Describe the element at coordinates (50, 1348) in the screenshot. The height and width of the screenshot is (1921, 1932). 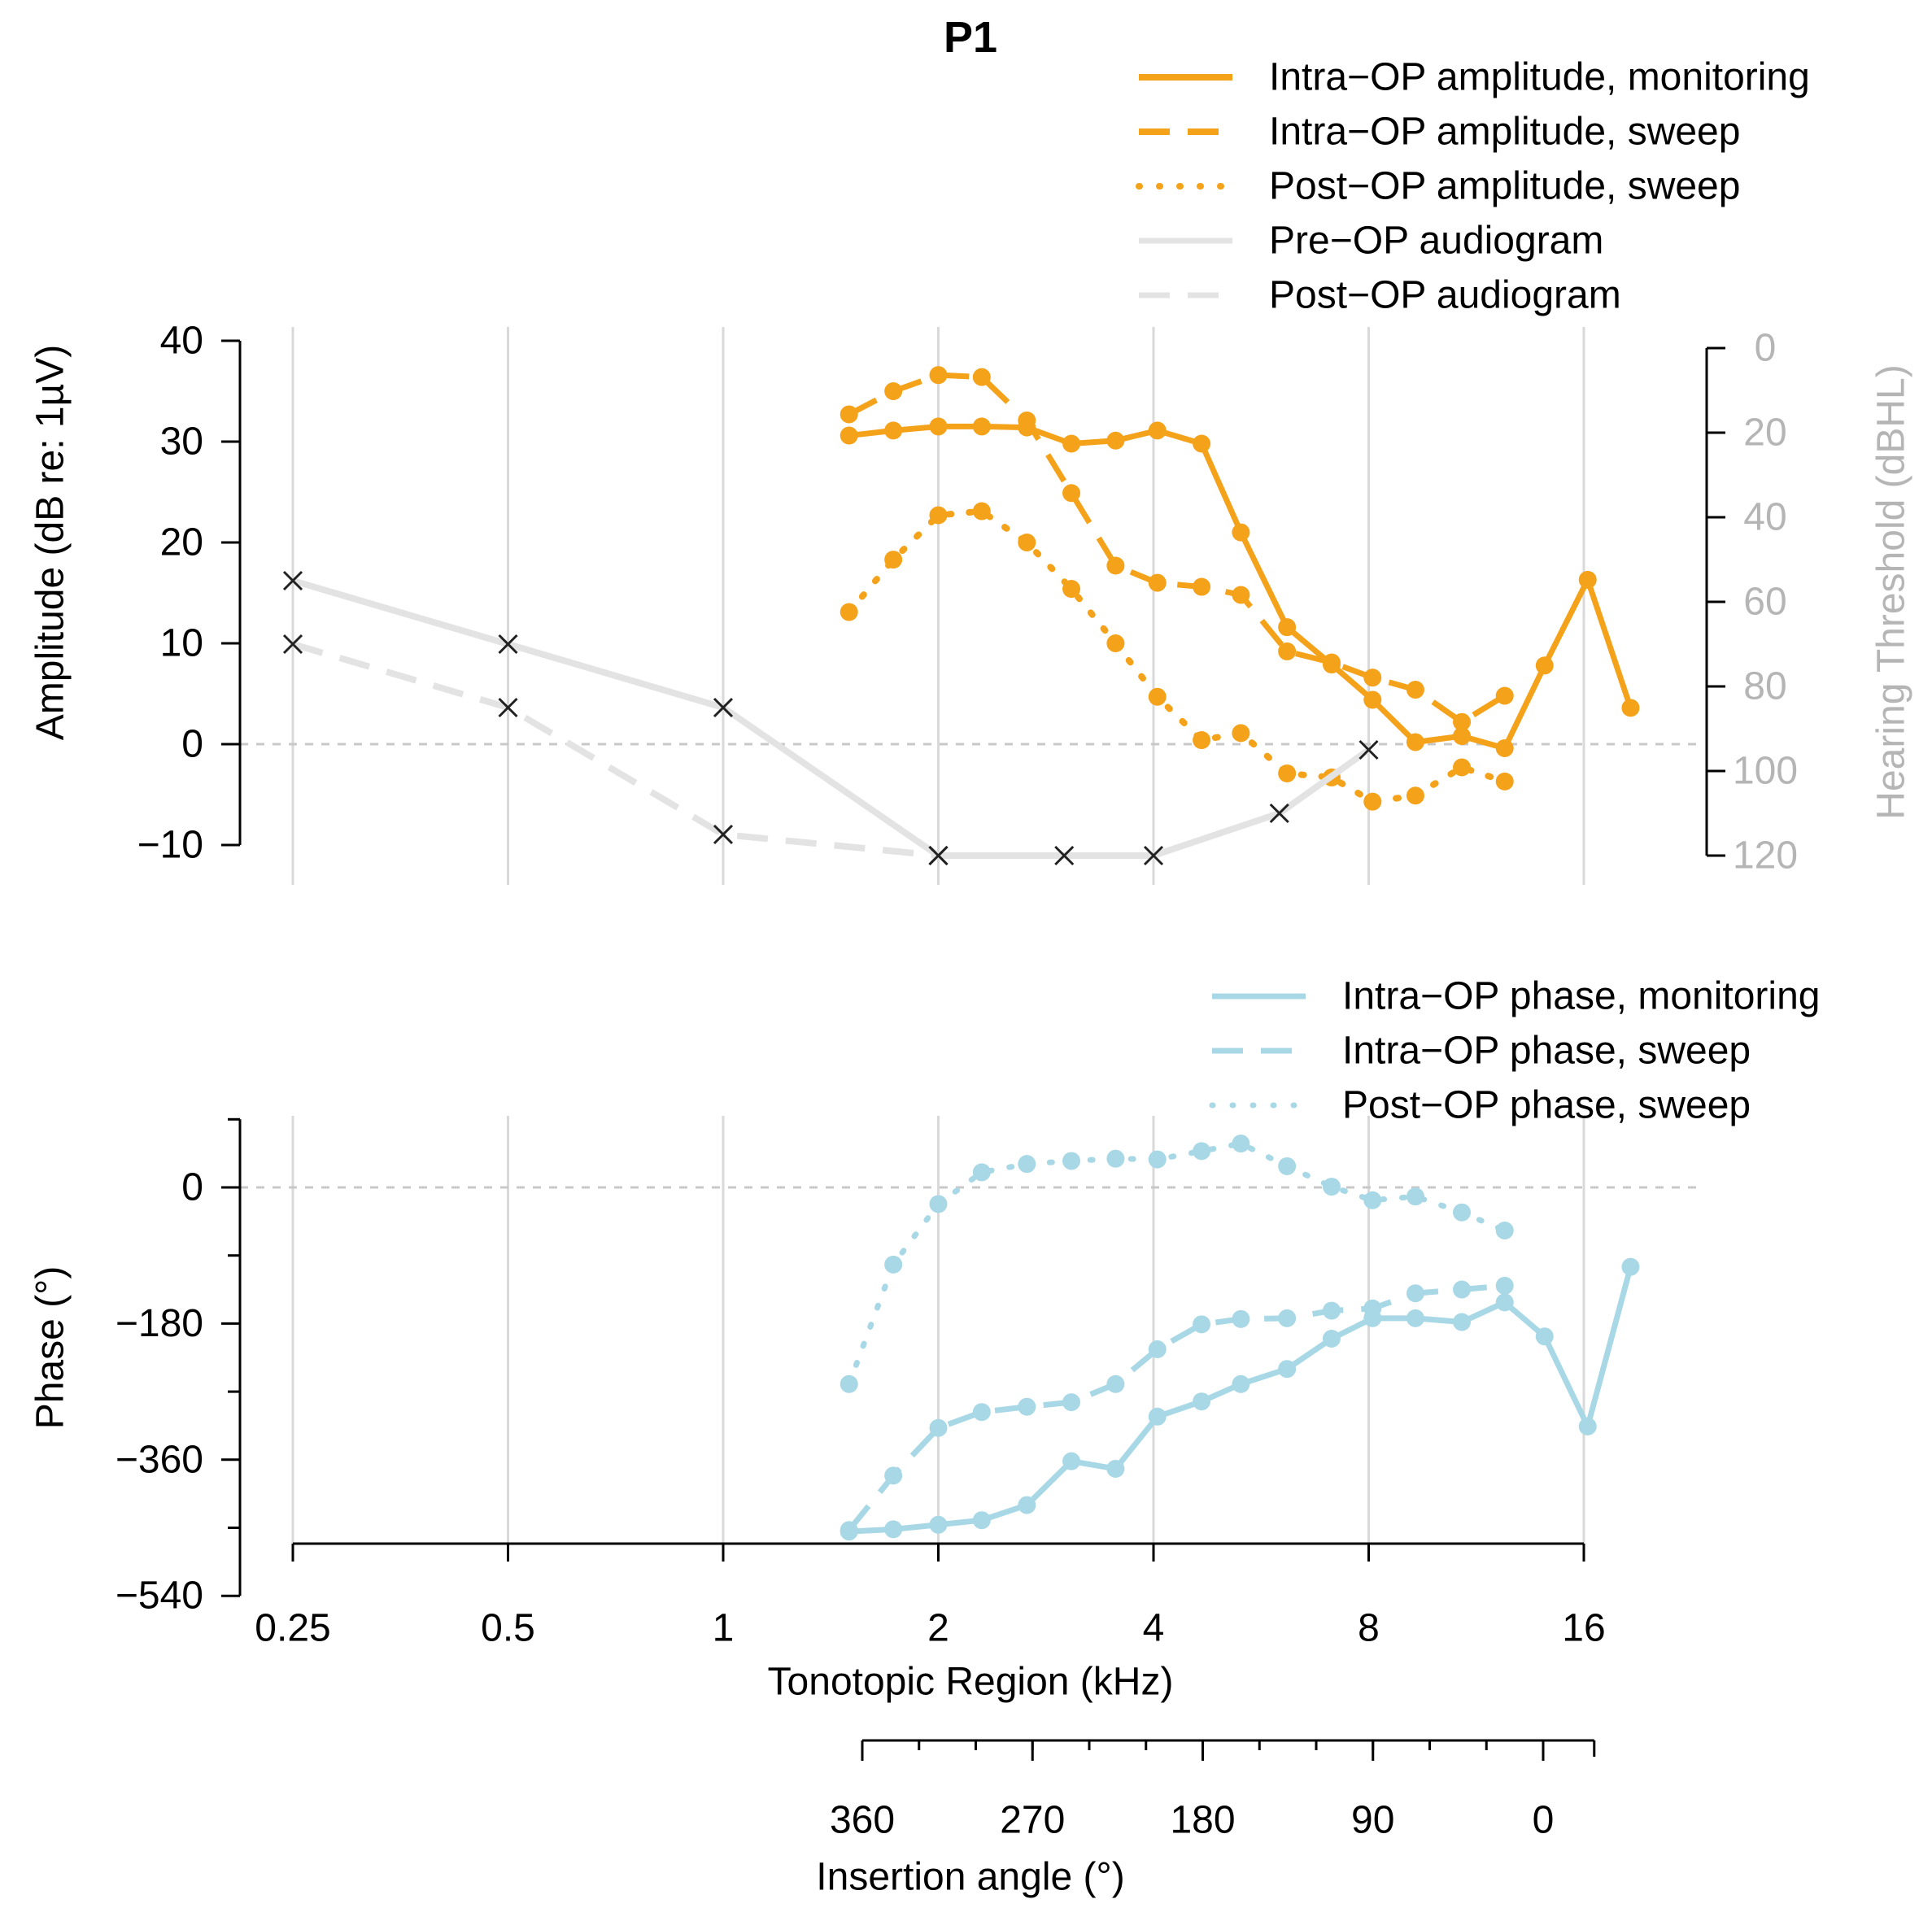
I see `y-axis-title-phase: Phase (°)` at that location.